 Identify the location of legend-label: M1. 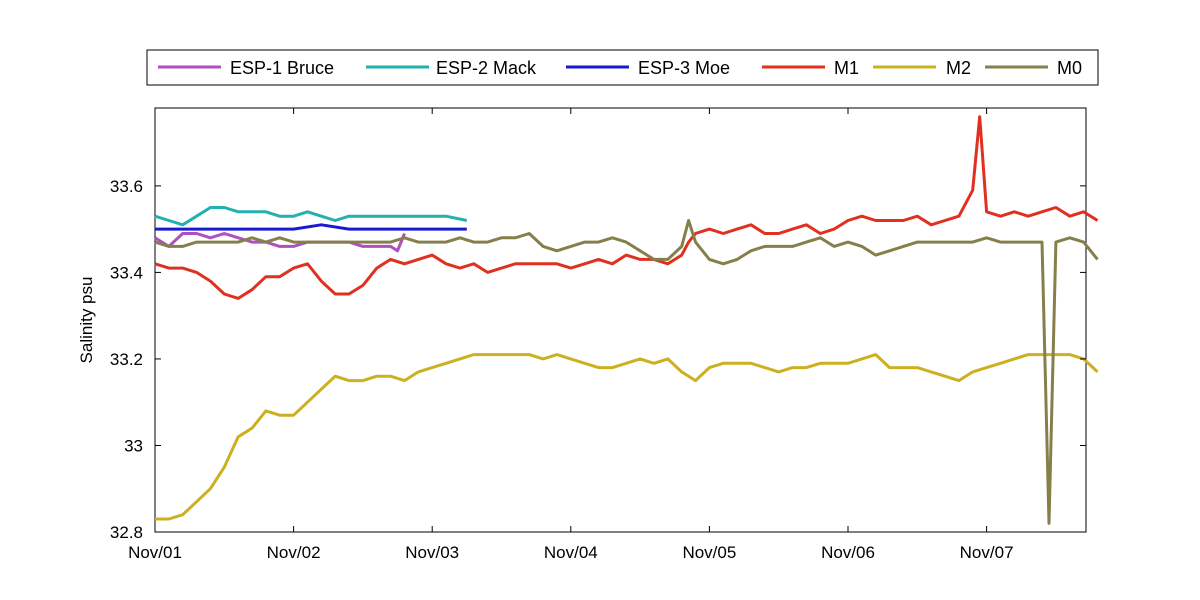
(846, 68).